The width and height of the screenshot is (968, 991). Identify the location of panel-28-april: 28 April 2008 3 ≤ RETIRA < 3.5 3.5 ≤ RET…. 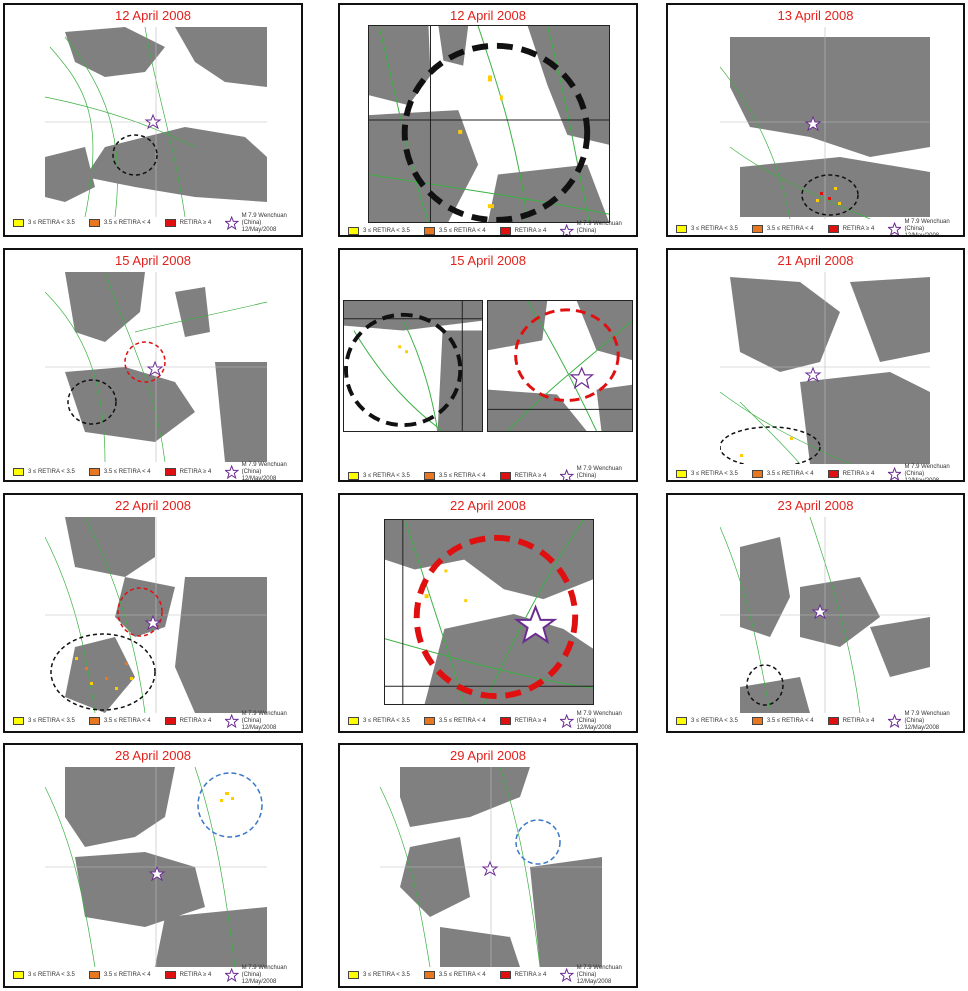
(153, 865).